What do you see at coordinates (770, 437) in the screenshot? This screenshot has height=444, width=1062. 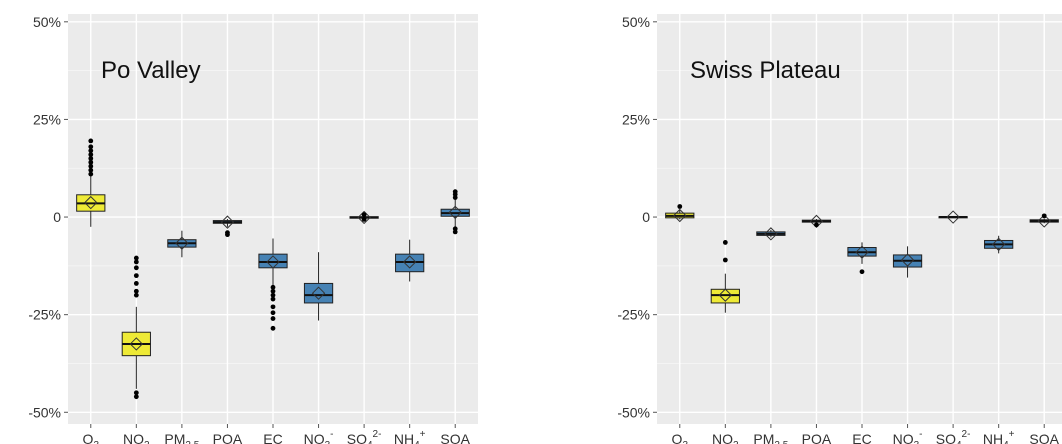 I see `x-tick-label: PM2.5` at bounding box center [770, 437].